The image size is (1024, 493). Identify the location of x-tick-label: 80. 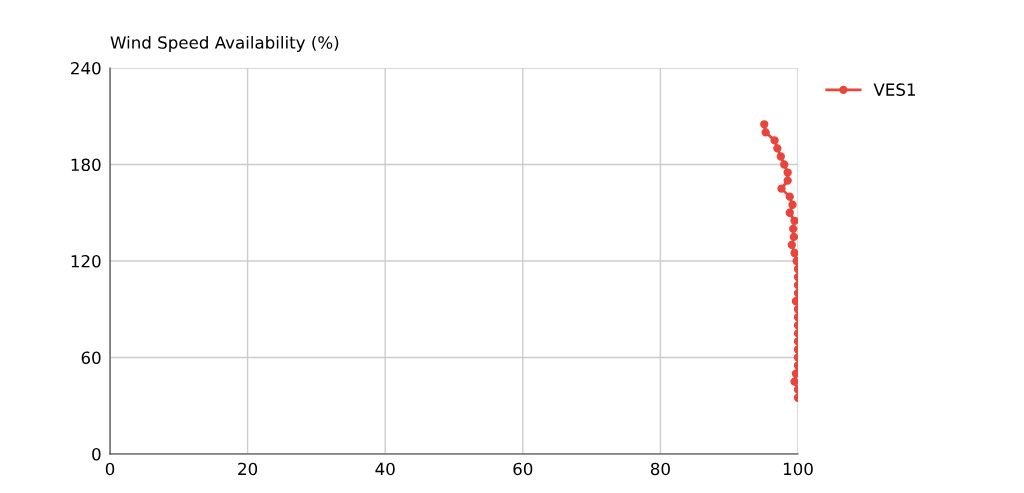
(660, 469).